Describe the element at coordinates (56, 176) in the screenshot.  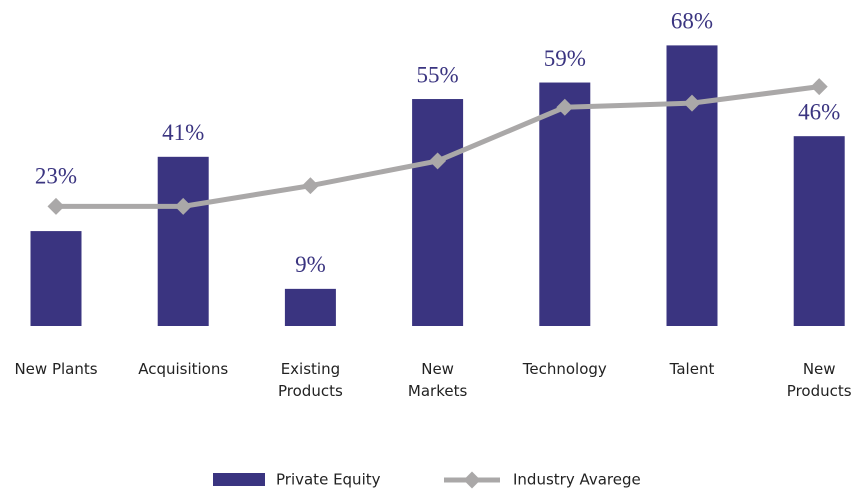
I see `value-label: 23%` at that location.